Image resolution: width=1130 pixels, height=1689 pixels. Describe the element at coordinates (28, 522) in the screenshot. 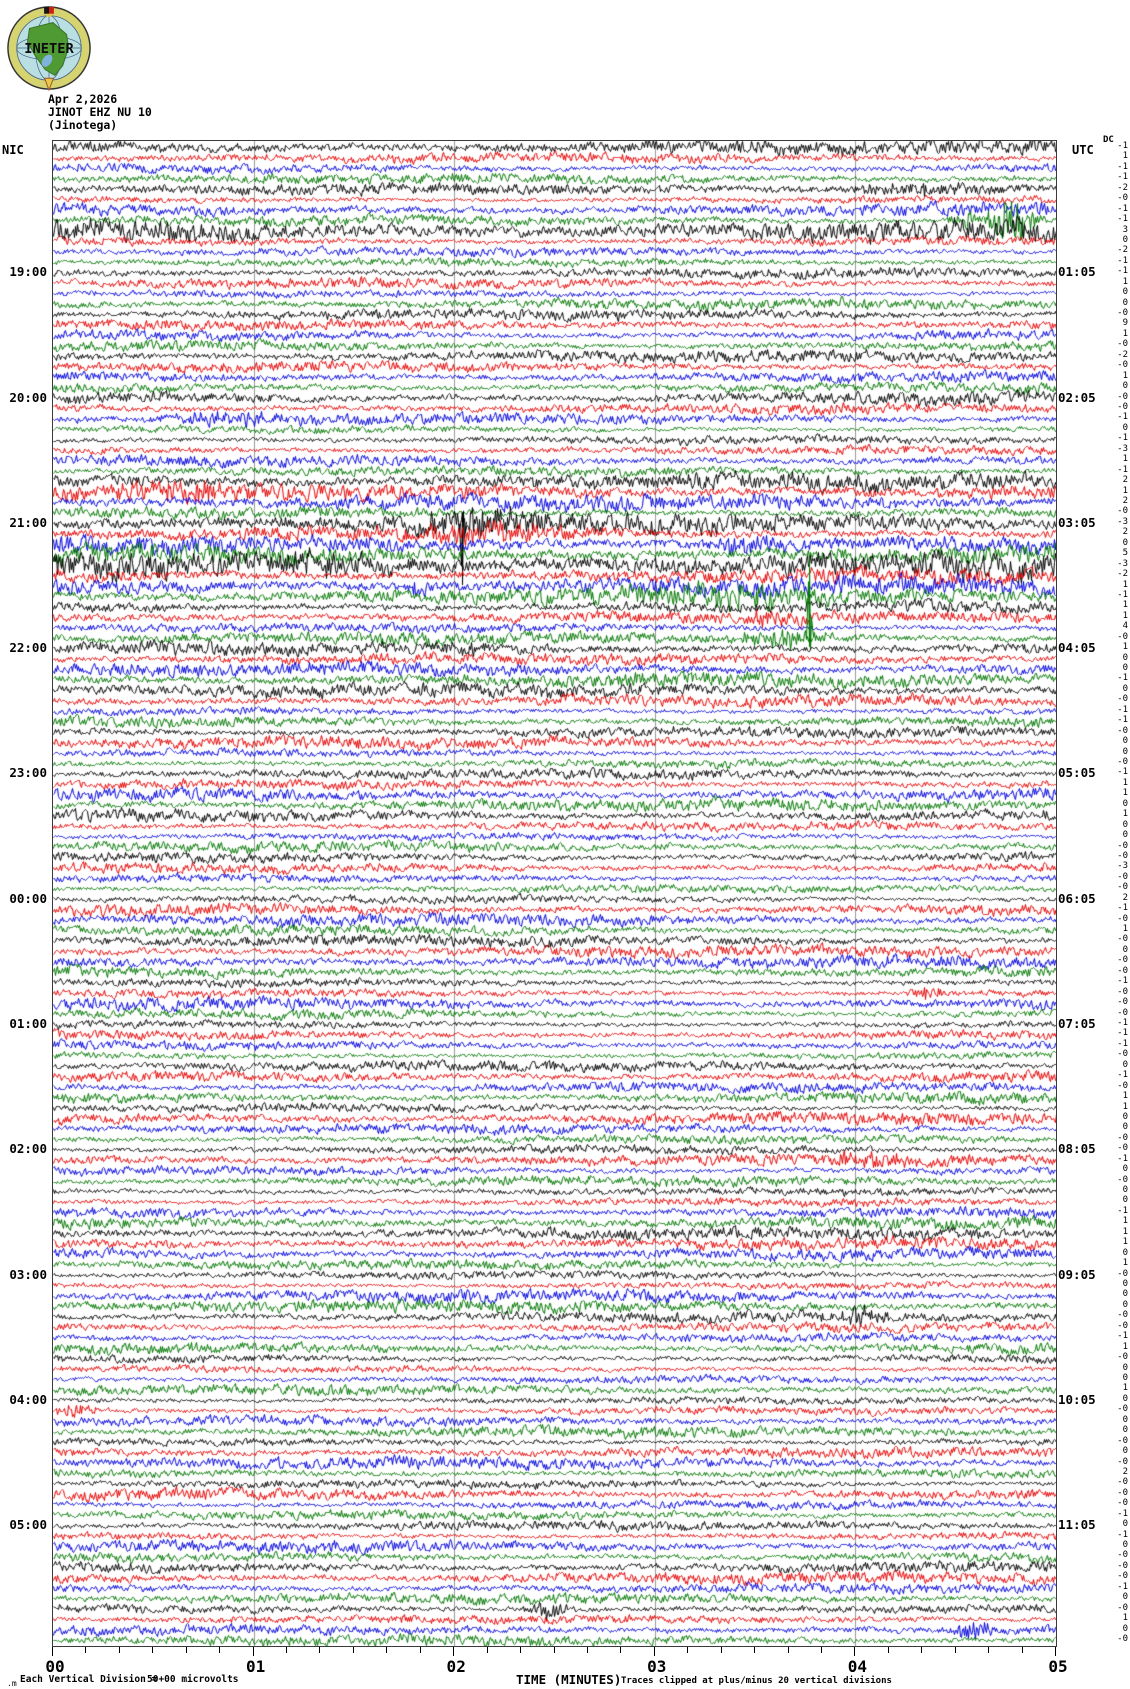

I see `local-hour-label: 21:00` at that location.